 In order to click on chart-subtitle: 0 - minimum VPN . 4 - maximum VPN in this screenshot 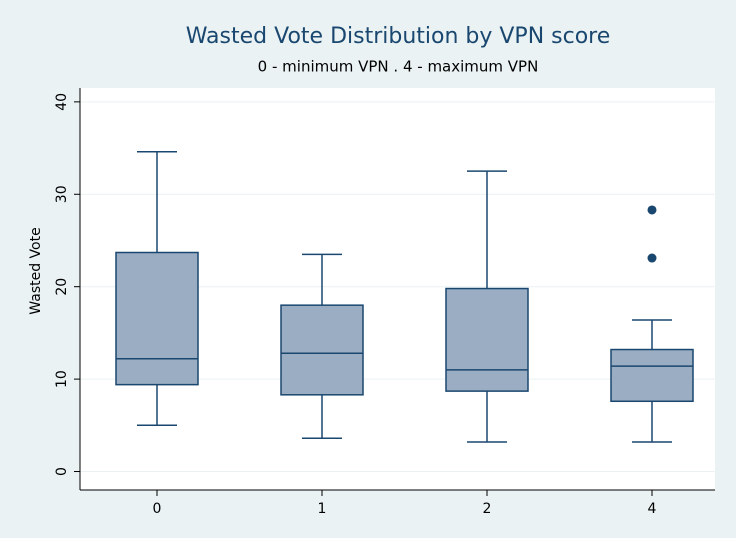, I will do `click(398, 67)`.